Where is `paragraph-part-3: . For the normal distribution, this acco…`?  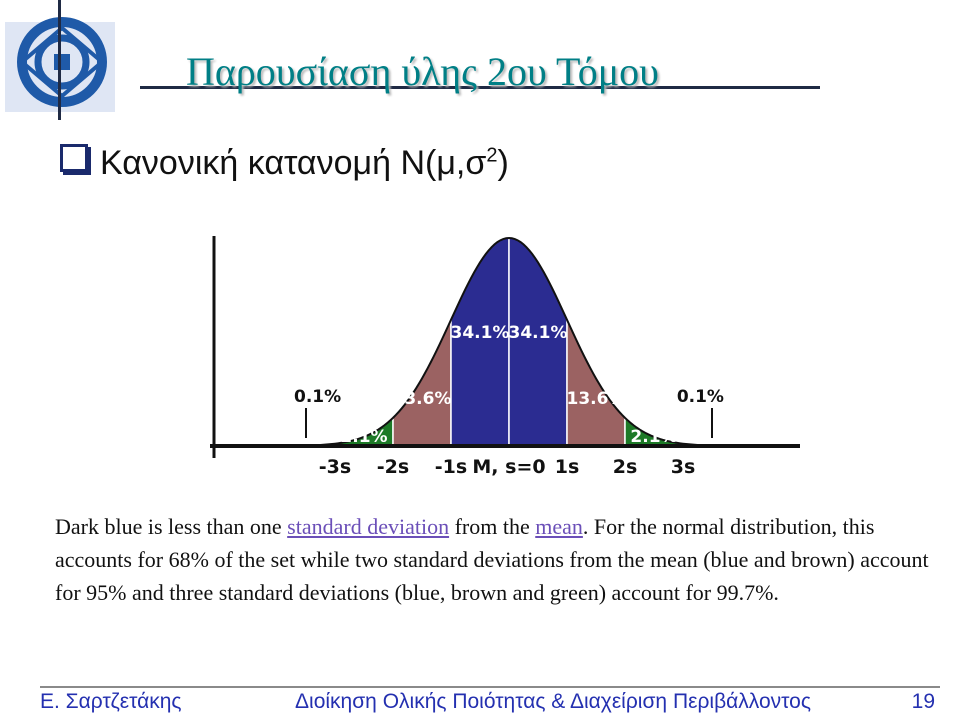
paragraph-part-3: . For the normal distribution, this acco… is located at coordinates (492, 559).